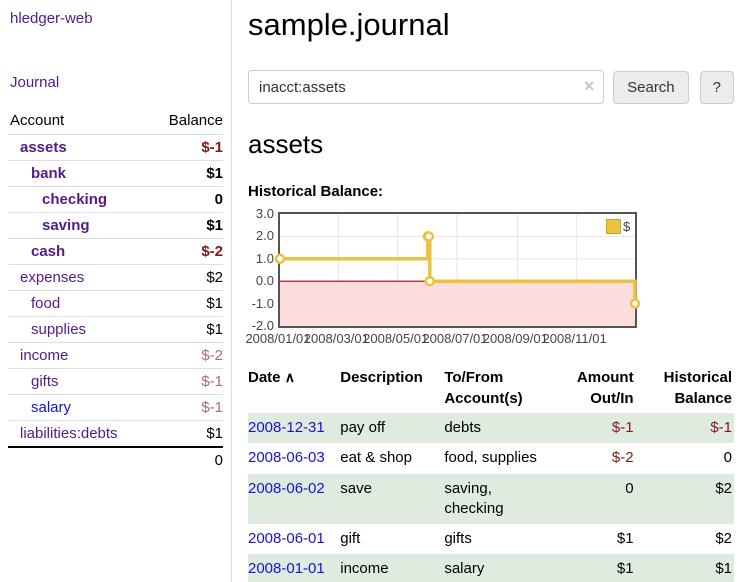  Describe the element at coordinates (364, 569) in the screenshot. I see `transaction-description: income` at that location.